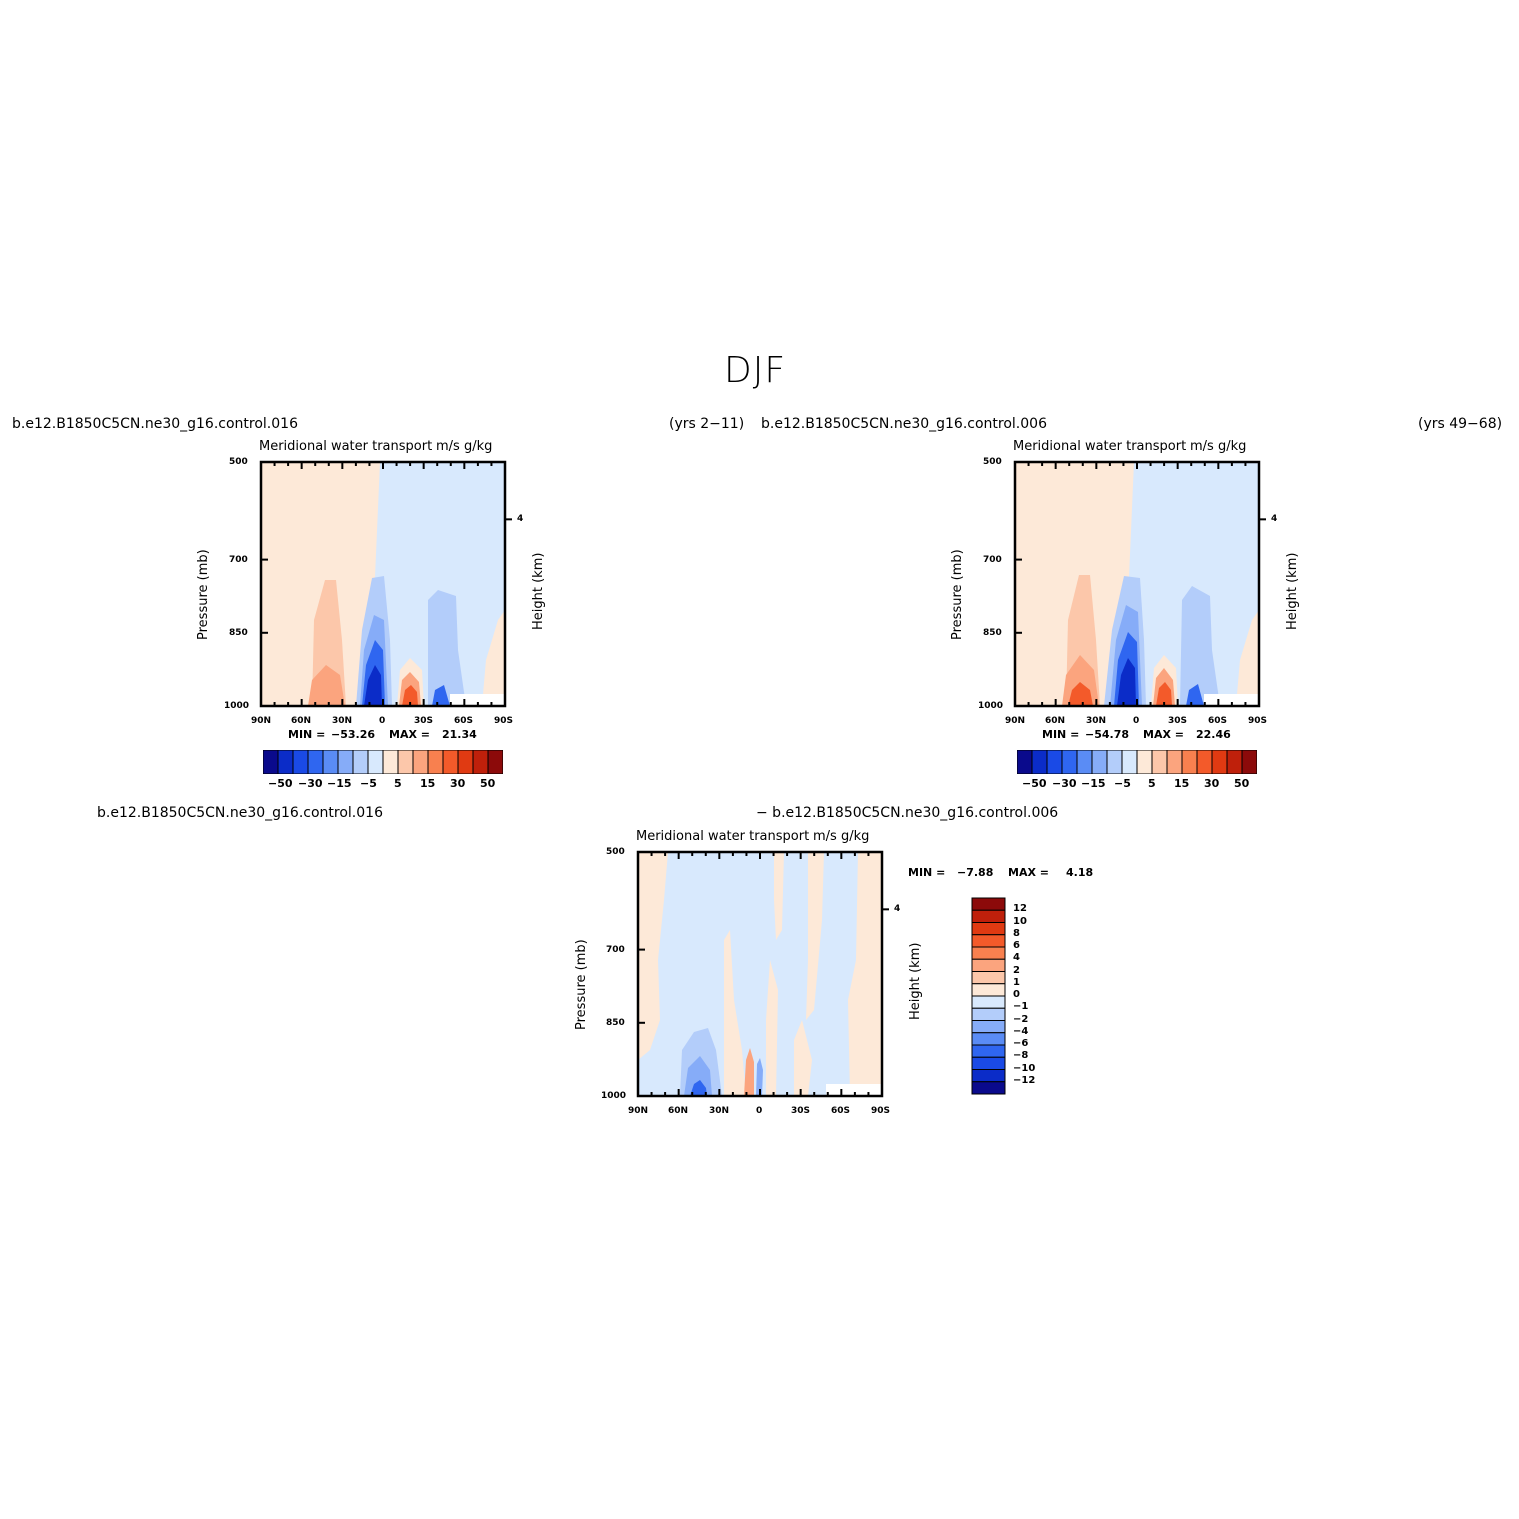  I want to click on panel-2-cbar-label-5: 5, so click(1152, 783).